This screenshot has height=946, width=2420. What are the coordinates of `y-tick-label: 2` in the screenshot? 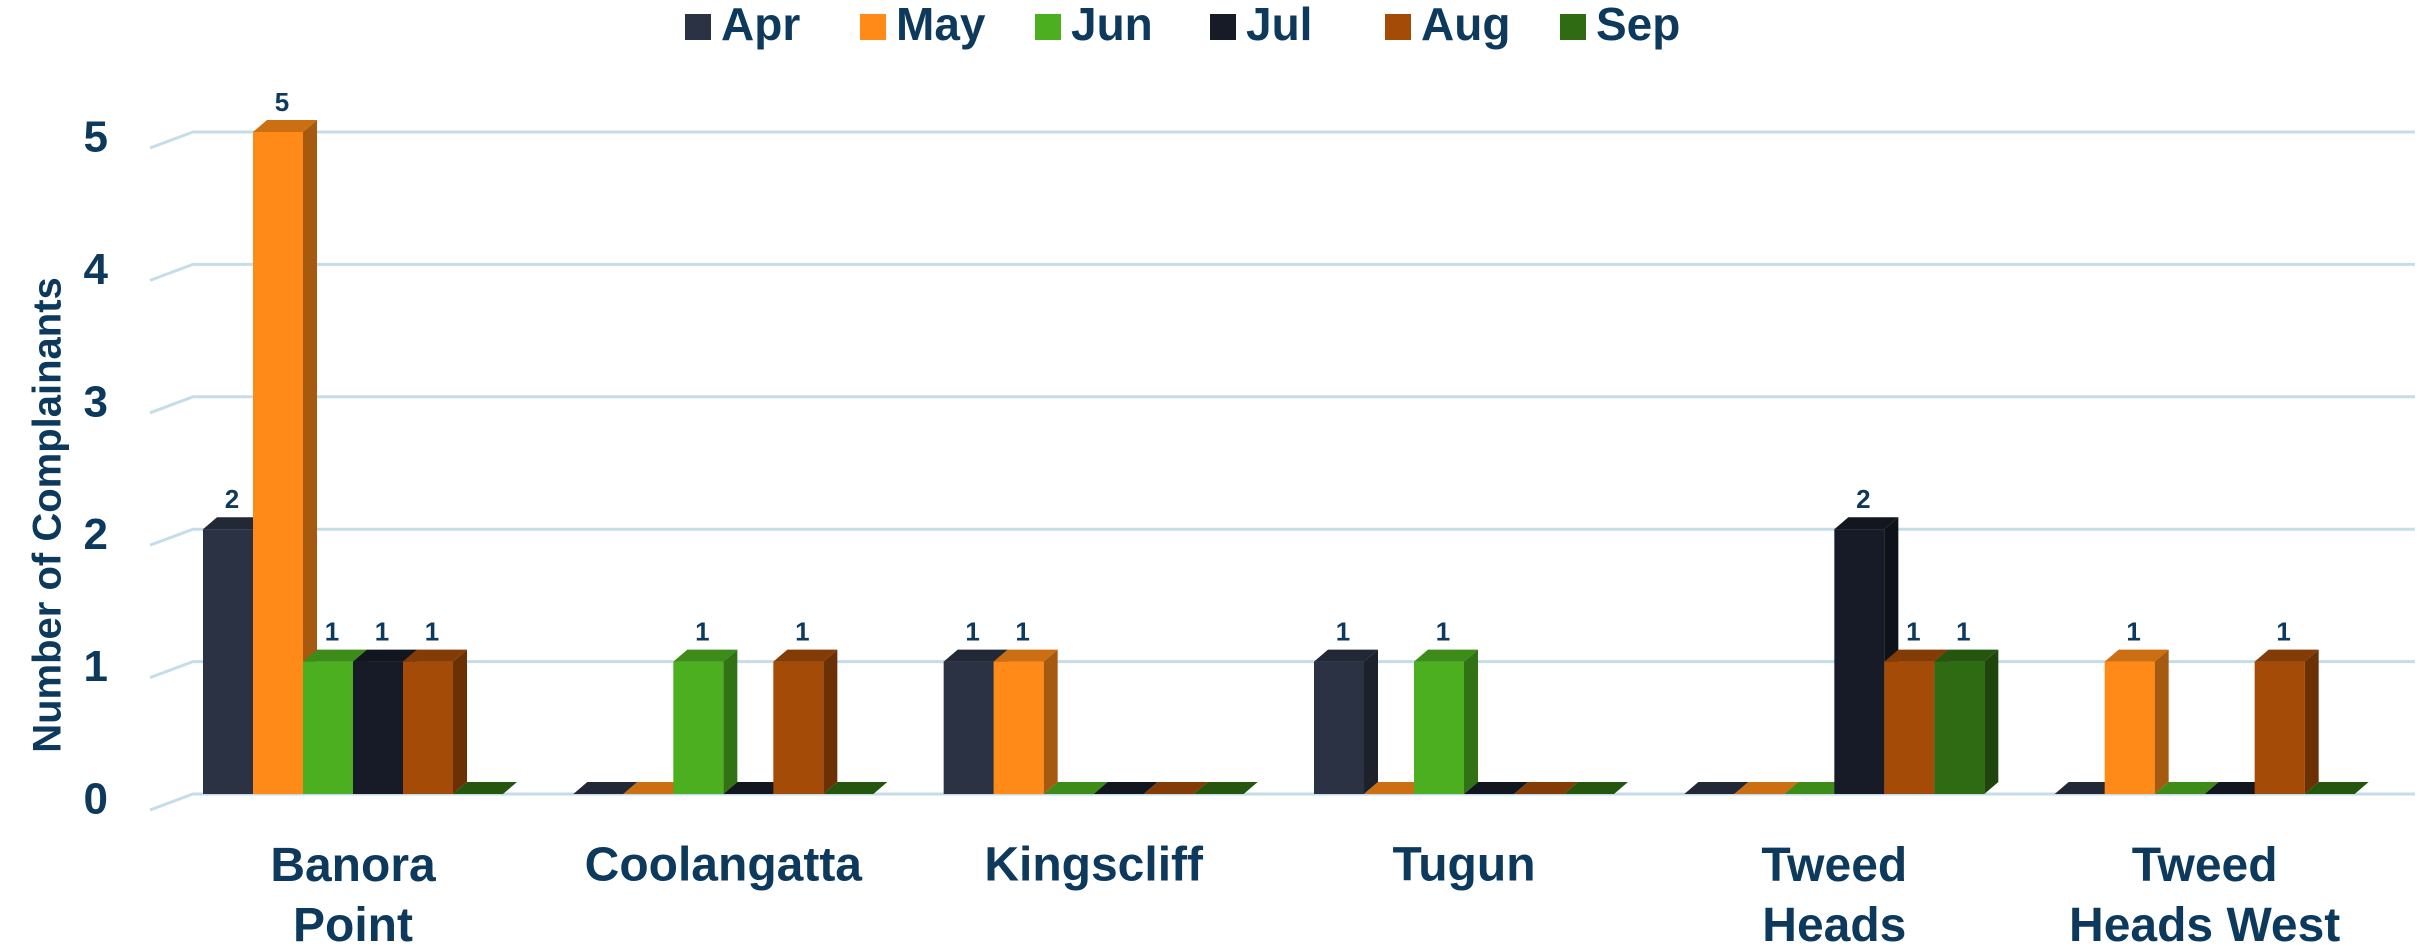 It's located at (96, 534).